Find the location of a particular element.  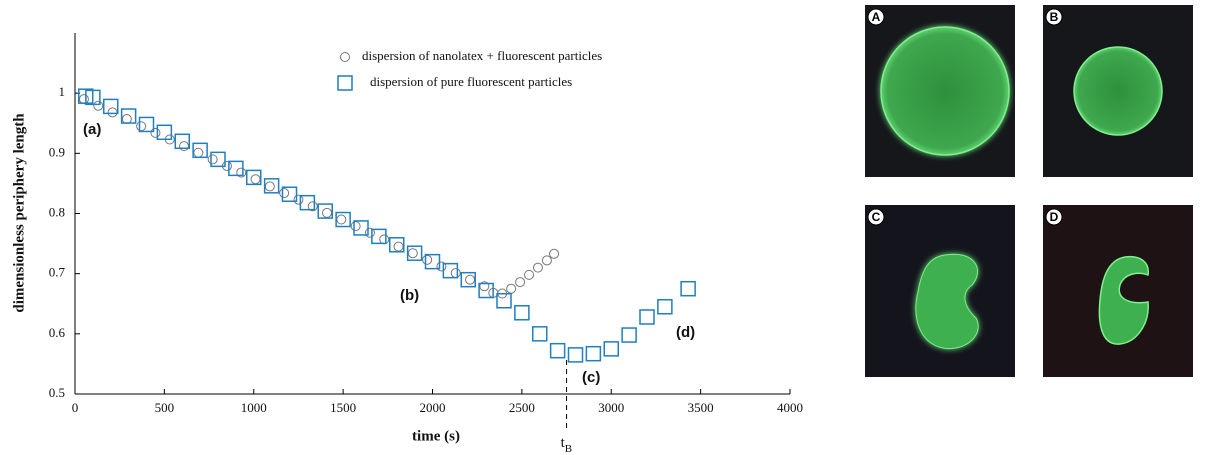

x-axis-label: time (s) is located at coordinates (436, 436).